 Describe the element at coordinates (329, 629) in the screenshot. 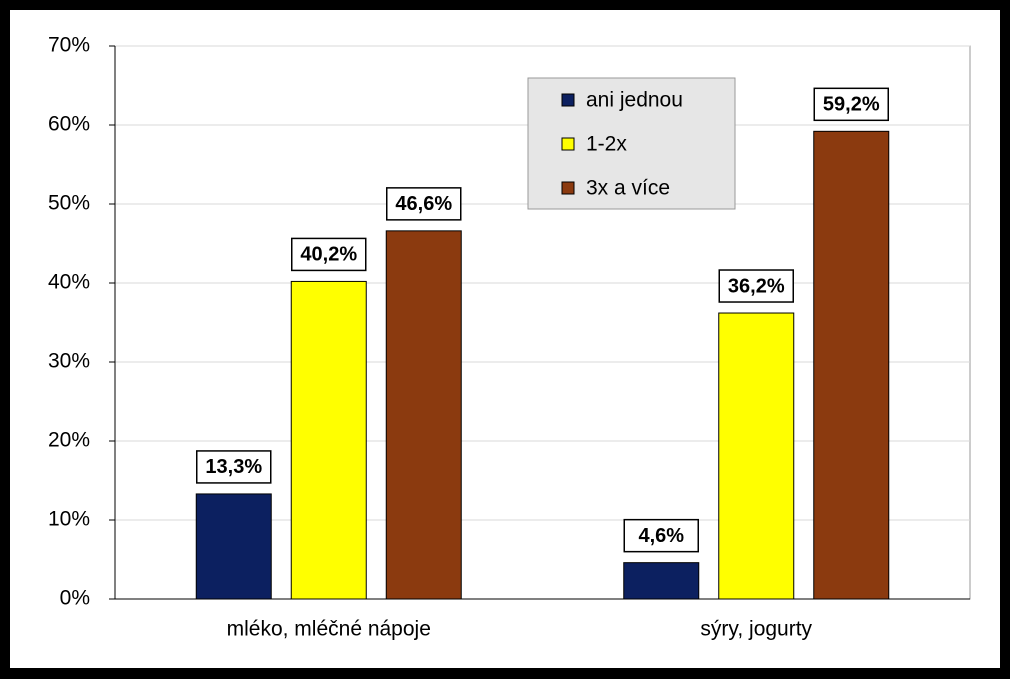

I see `x-tick-label: mléko, mléčné nápoje` at that location.